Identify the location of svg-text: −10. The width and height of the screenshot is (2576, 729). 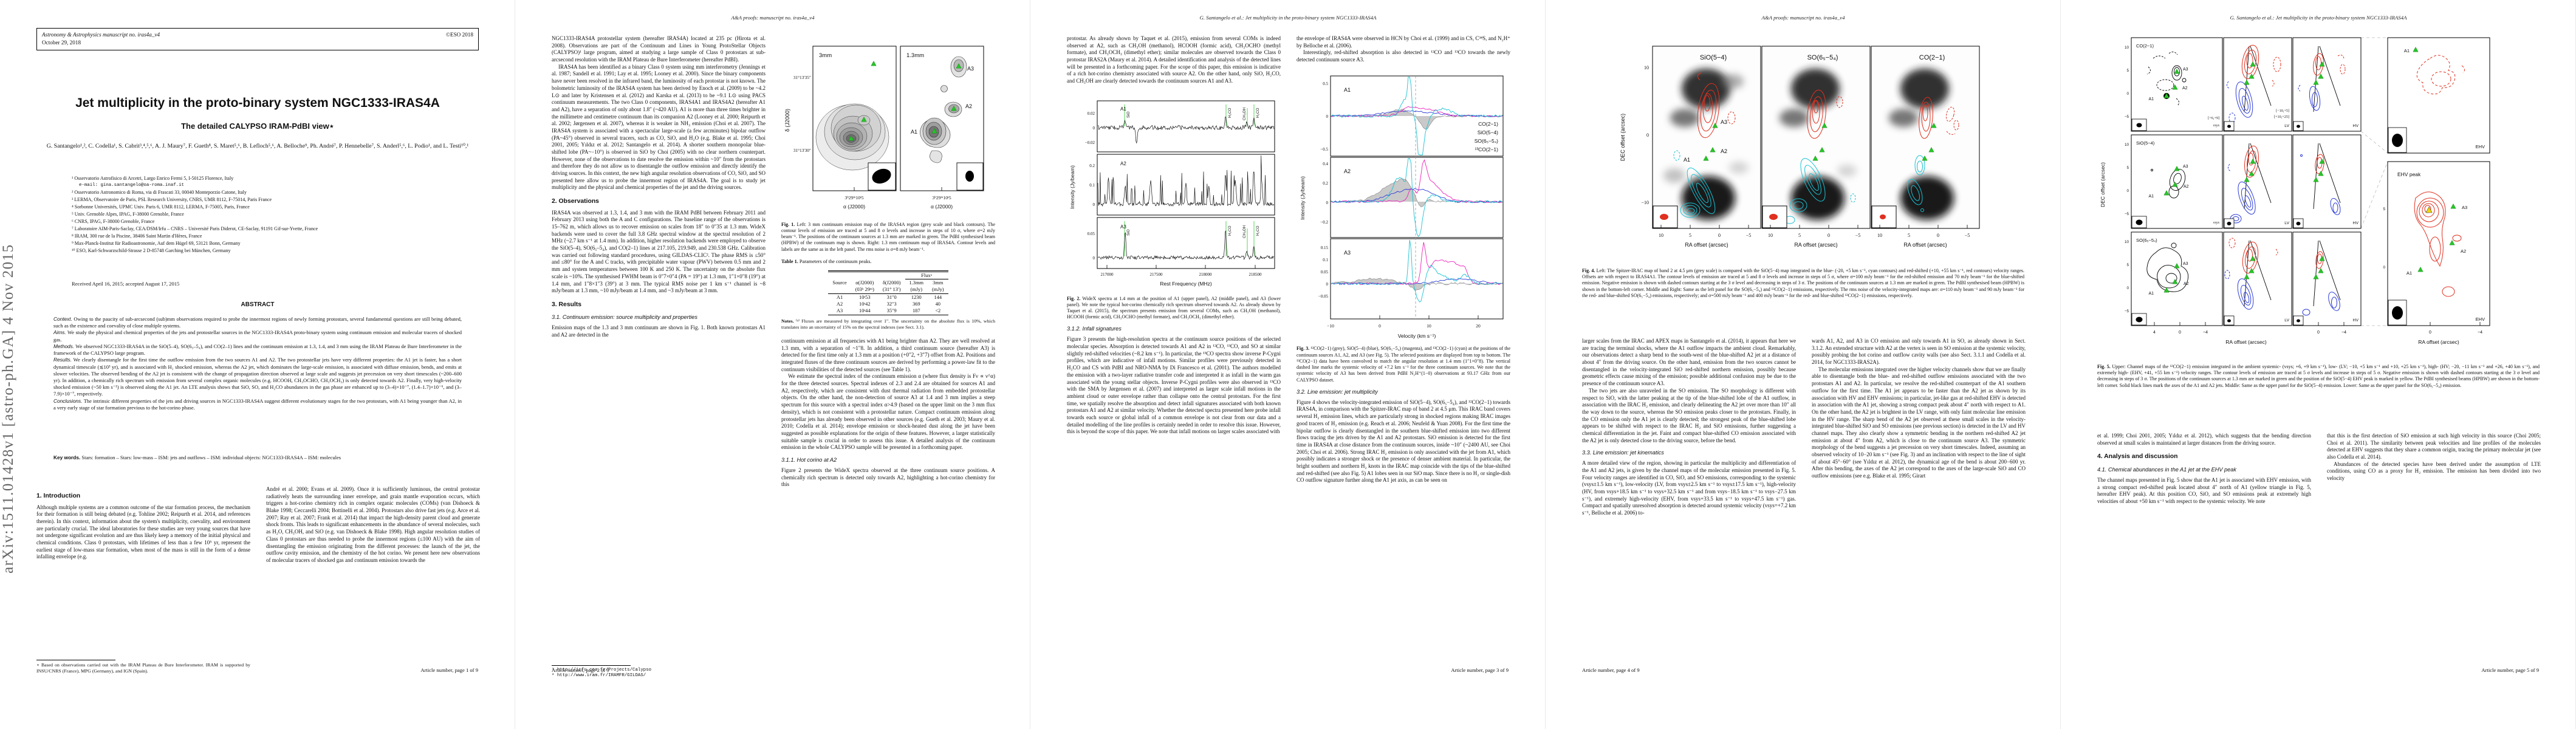
(1330, 326).